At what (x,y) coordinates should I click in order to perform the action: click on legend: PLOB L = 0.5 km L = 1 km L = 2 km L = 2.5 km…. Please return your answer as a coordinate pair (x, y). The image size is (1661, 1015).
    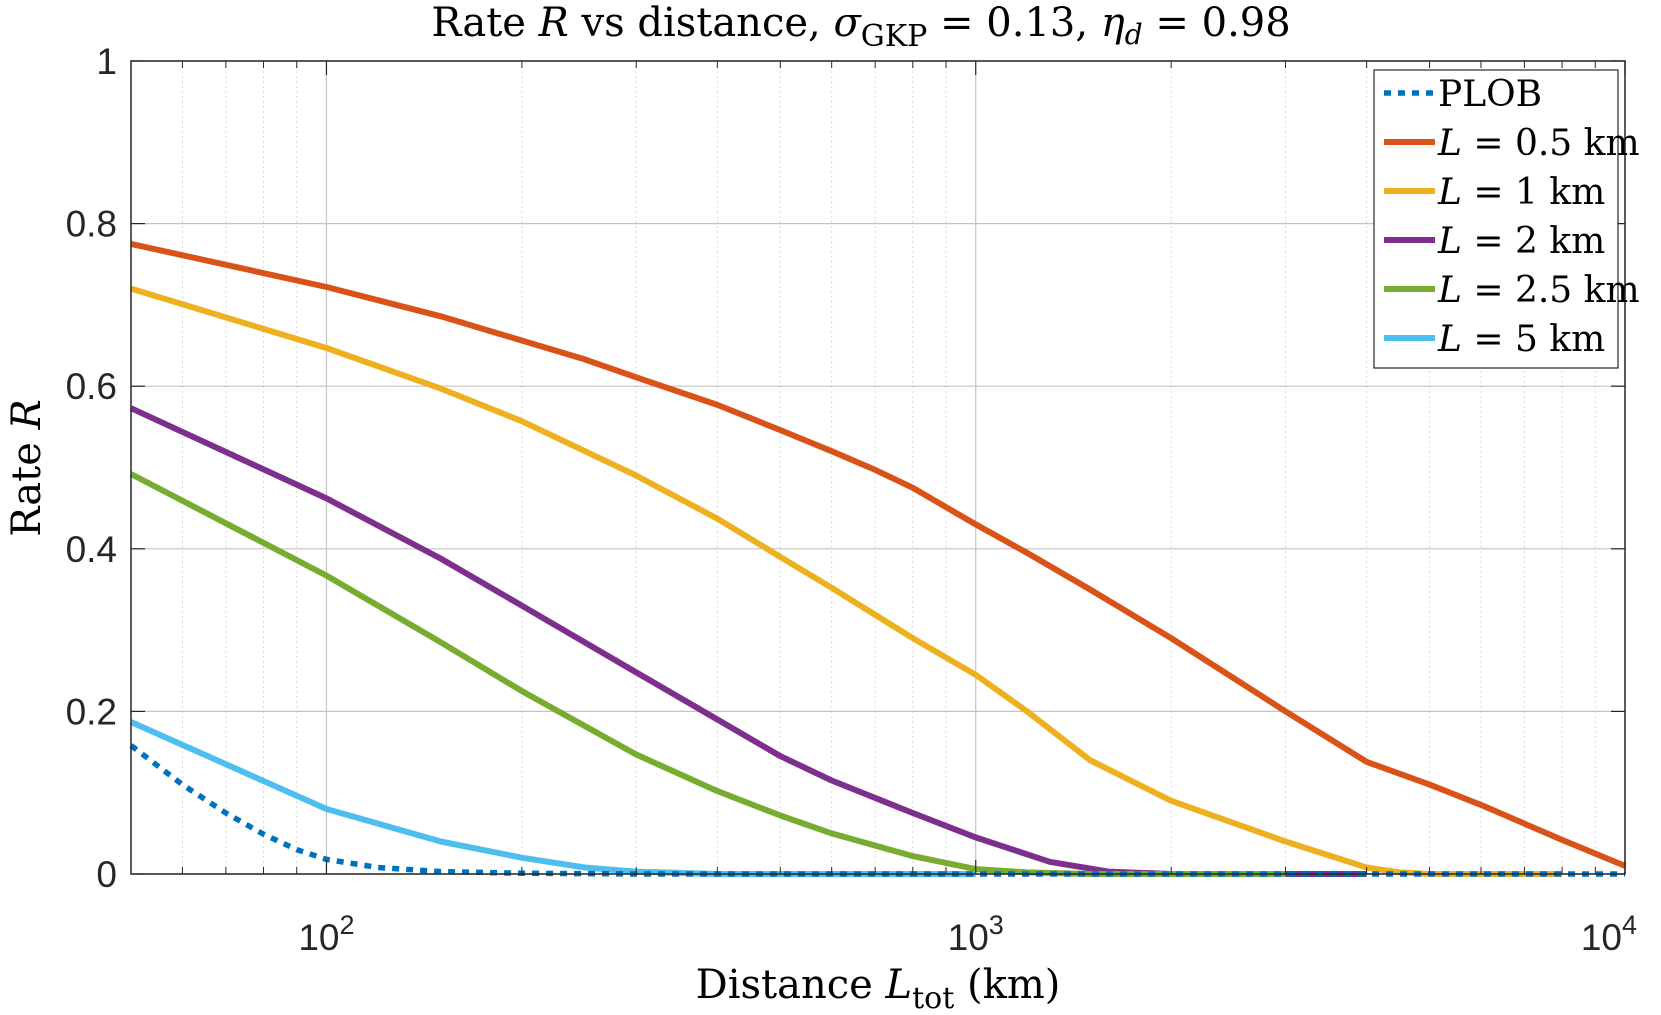
    Looking at the image, I should click on (1506, 219).